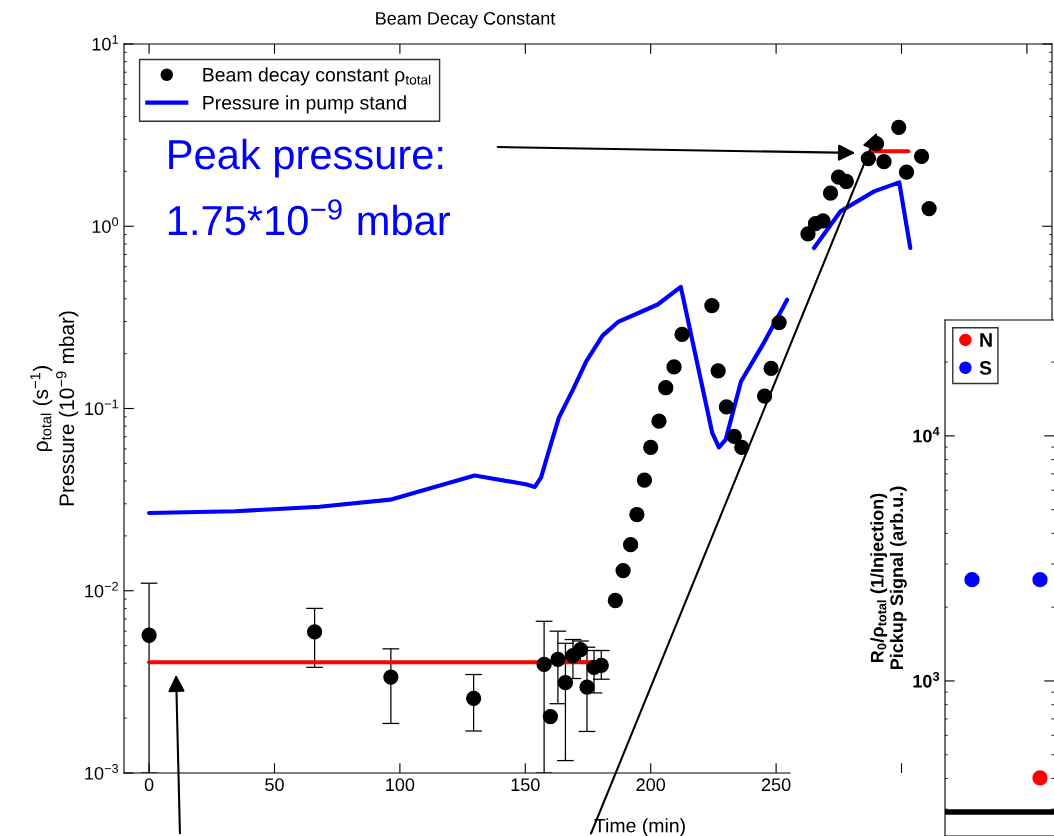 Image resolution: width=1054 pixels, height=836 pixels. I want to click on y-tick-label: 10$^{1}$, so click(105, 43).